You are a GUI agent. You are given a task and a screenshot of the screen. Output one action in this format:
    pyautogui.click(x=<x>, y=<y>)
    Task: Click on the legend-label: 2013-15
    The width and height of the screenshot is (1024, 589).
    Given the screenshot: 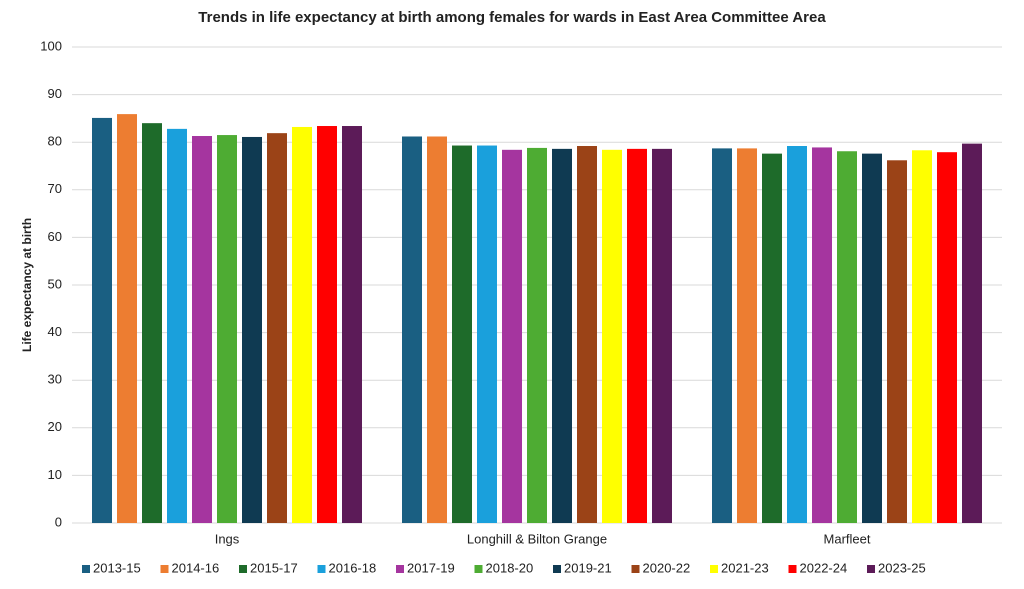 What is the action you would take?
    pyautogui.click(x=117, y=567)
    